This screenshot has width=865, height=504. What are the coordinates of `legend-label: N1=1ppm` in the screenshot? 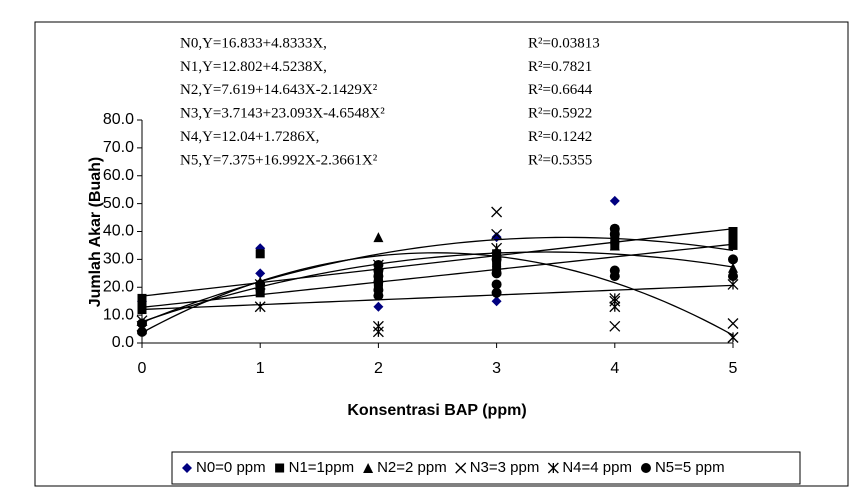 It's located at (321, 467).